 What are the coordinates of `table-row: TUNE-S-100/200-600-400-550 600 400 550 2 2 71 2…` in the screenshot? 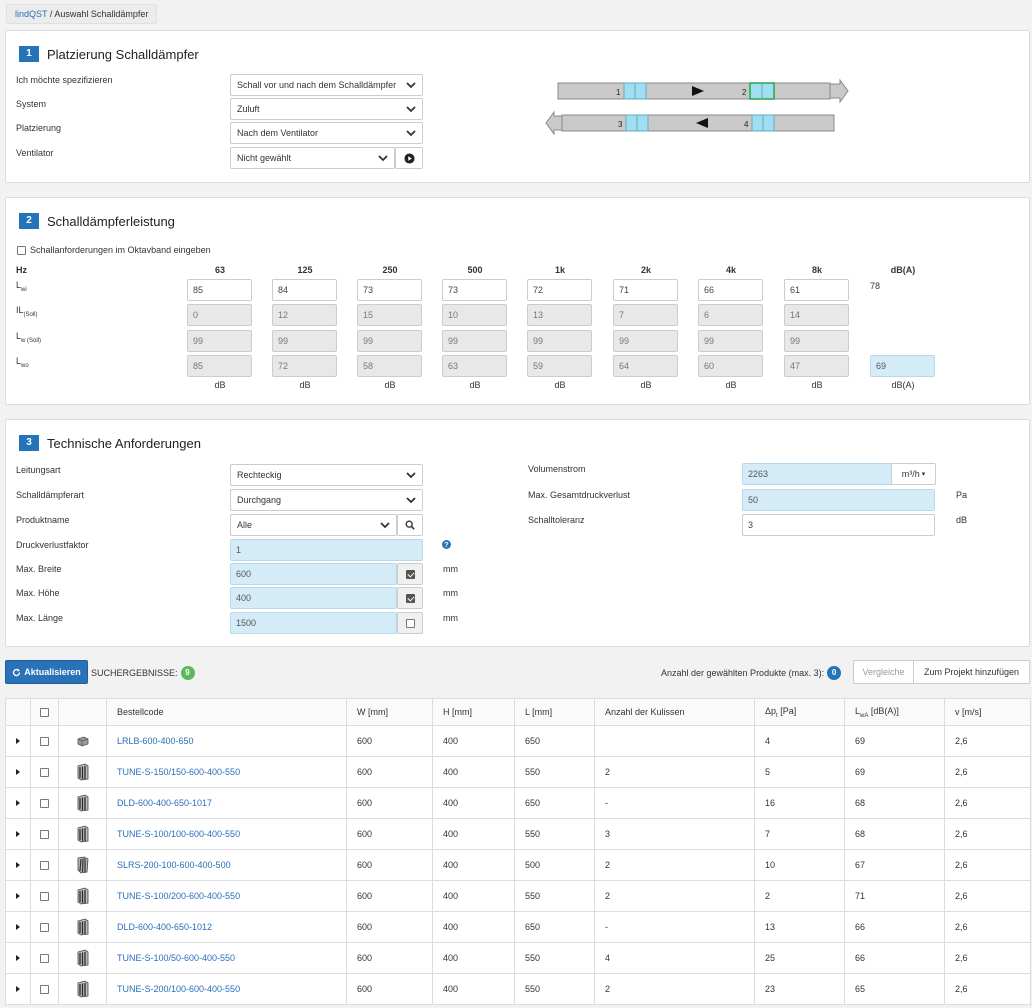 It's located at (518, 896).